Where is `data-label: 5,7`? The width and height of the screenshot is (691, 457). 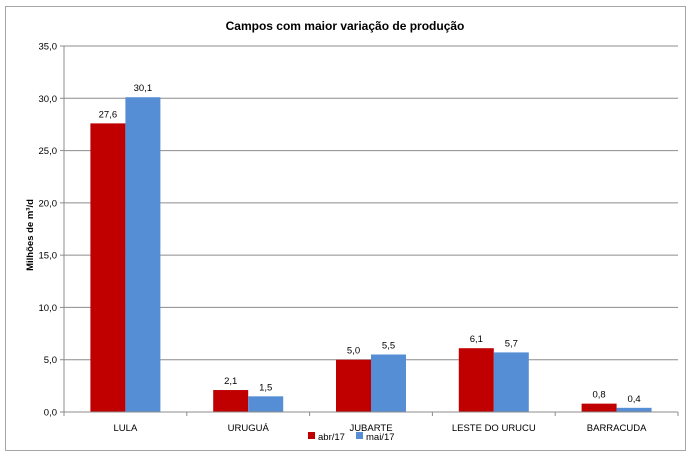 data-label: 5,7 is located at coordinates (511, 343).